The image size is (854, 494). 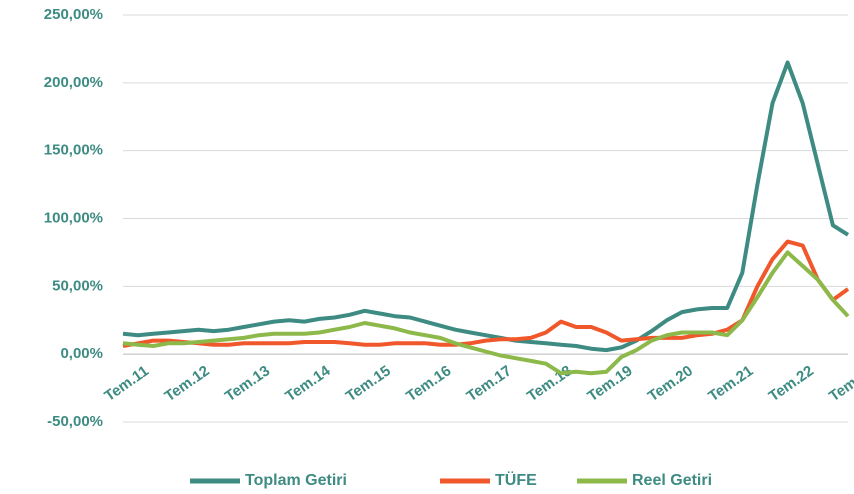 What do you see at coordinates (73, 217) in the screenshot?
I see `y-tick-label: 100,00%` at bounding box center [73, 217].